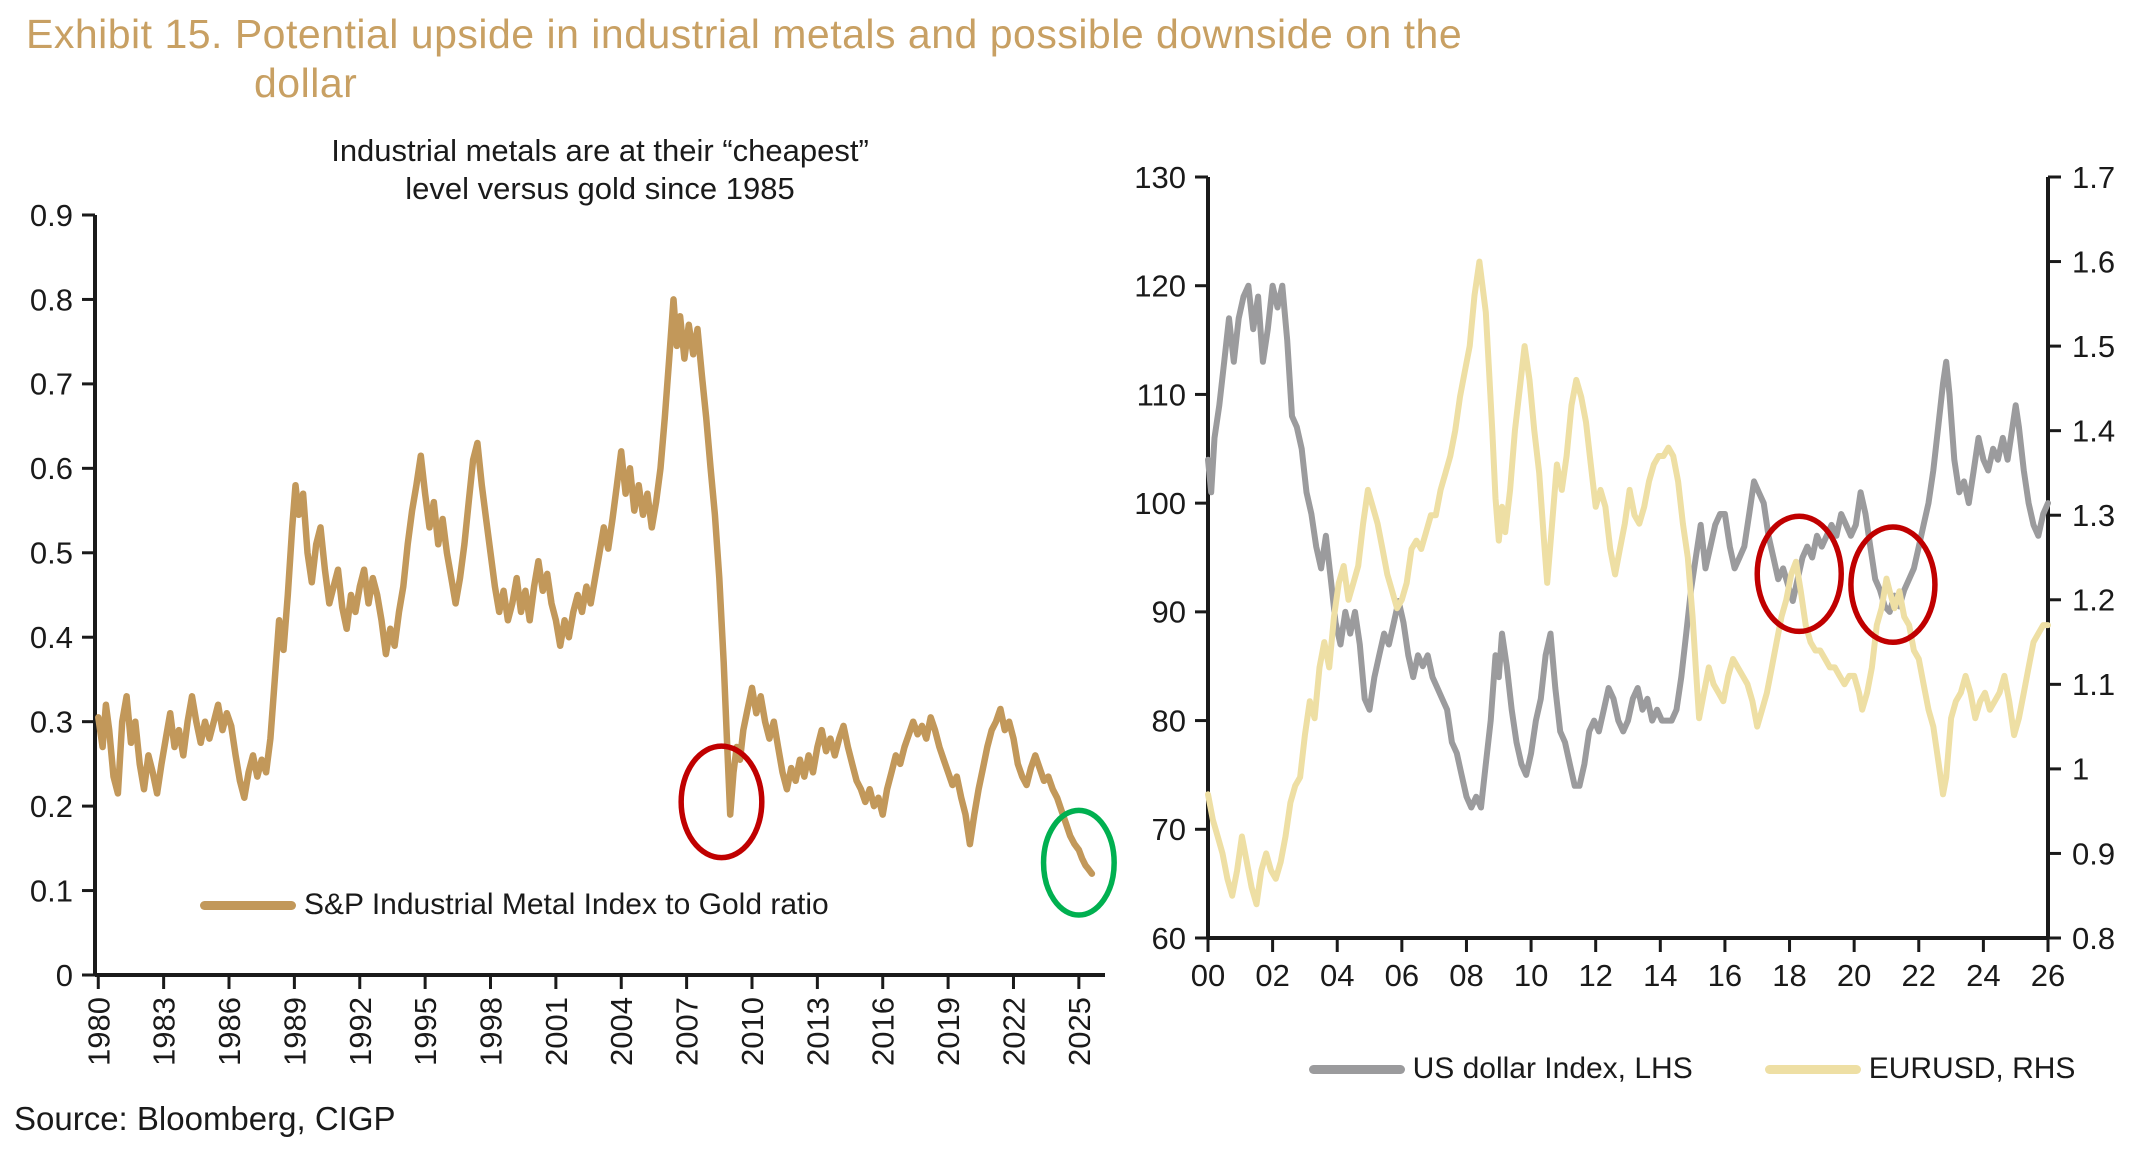 The height and width of the screenshot is (1174, 2144). What do you see at coordinates (1972, 1068) in the screenshot?
I see `legend-label-eurusd: EURUSD, RHS` at bounding box center [1972, 1068].